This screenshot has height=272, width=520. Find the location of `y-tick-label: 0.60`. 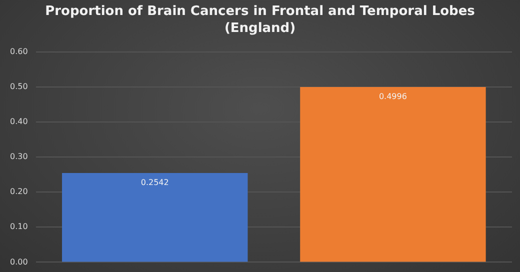

y-tick-label: 0.60 is located at coordinates (19, 51).